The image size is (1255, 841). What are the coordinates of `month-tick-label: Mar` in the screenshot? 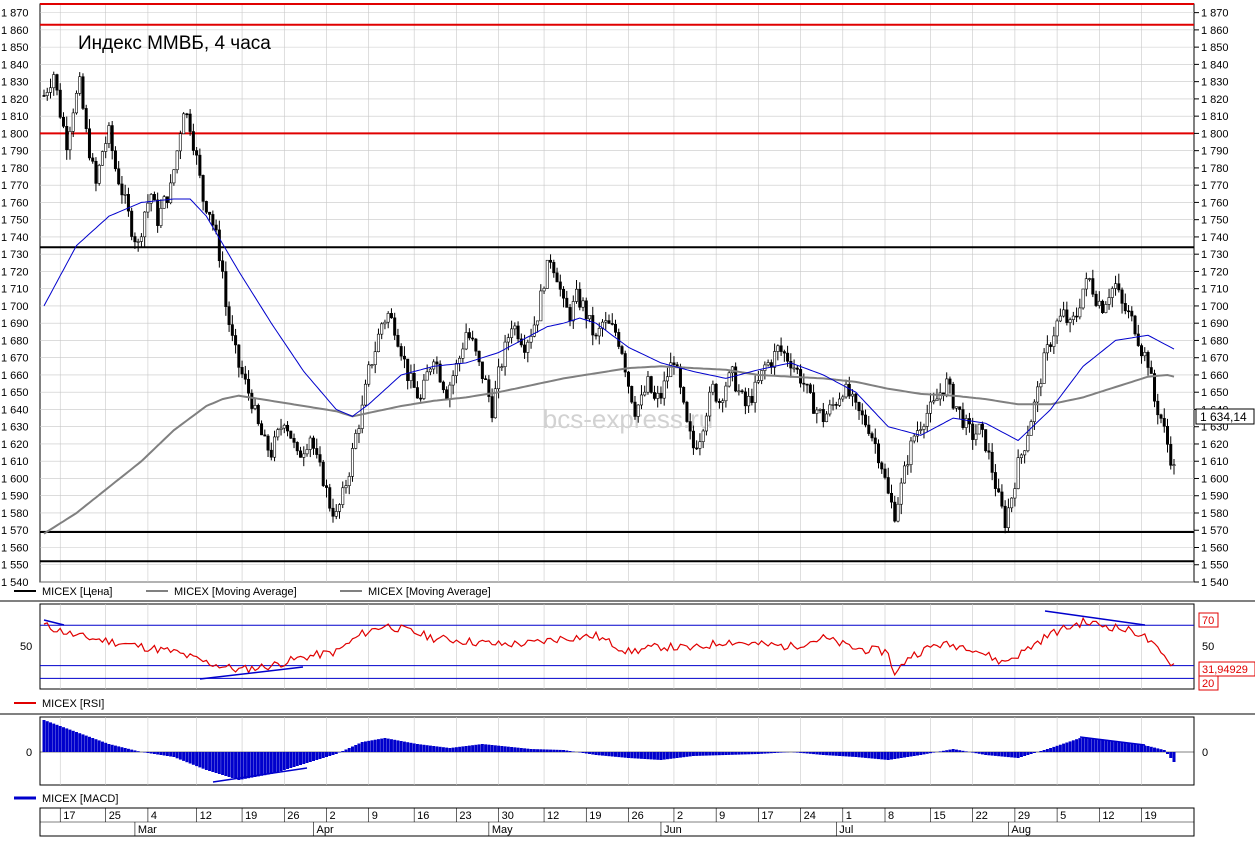 It's located at (147, 830).